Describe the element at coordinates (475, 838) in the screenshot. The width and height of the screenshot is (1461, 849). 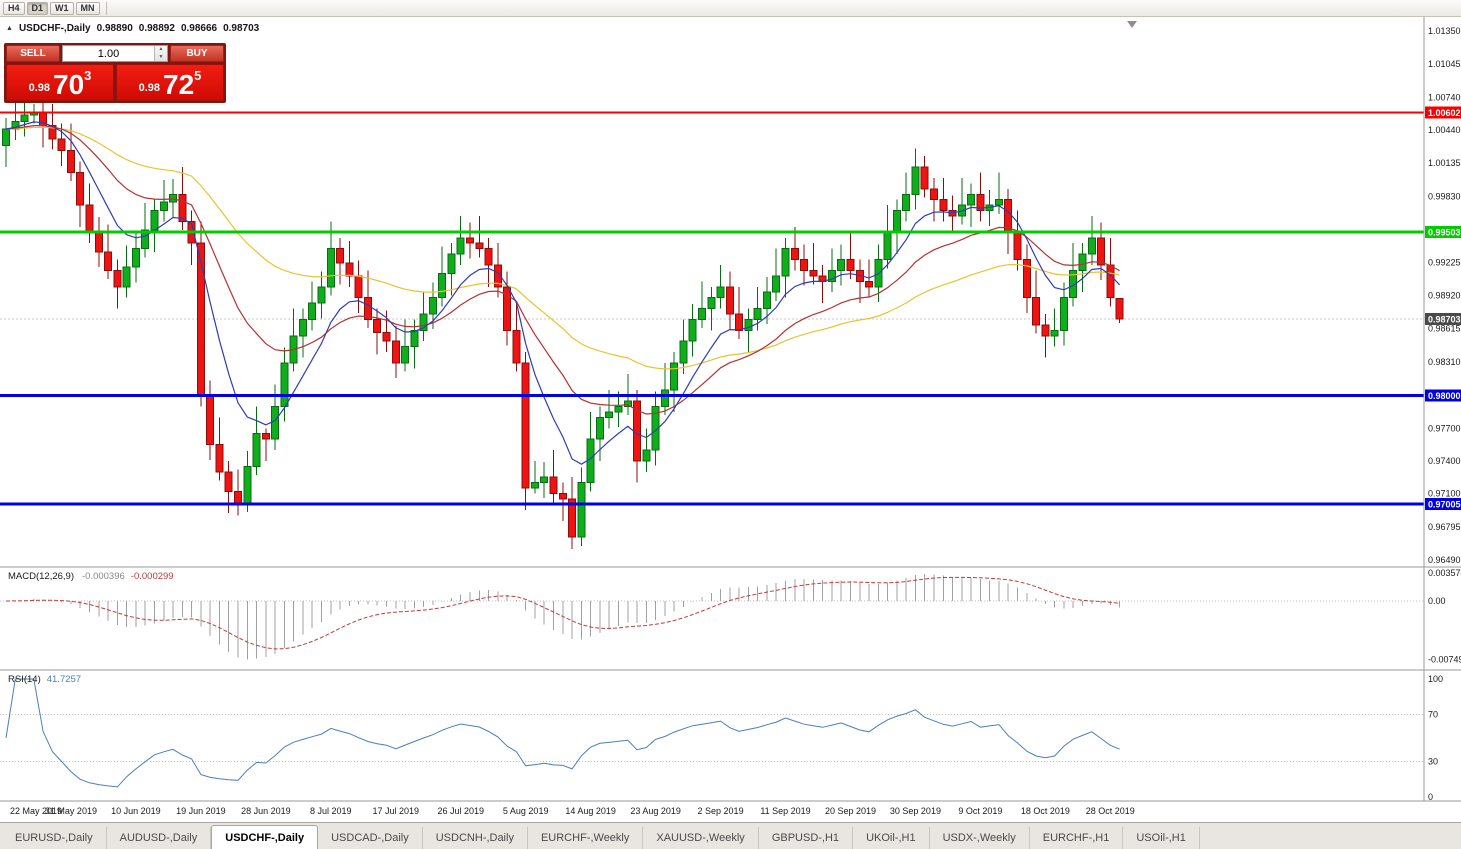
I see `chart-tab-usdcnh-daily: USDCNH-,Daily` at that location.